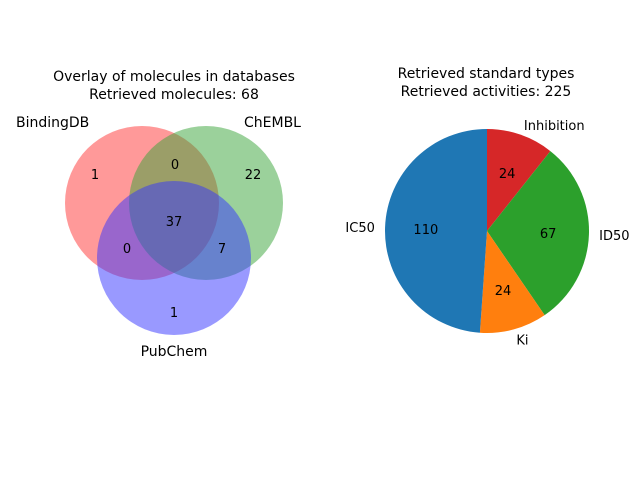 The width and height of the screenshot is (640, 480). I want to click on venn-region-all-three: 37, so click(174, 222).